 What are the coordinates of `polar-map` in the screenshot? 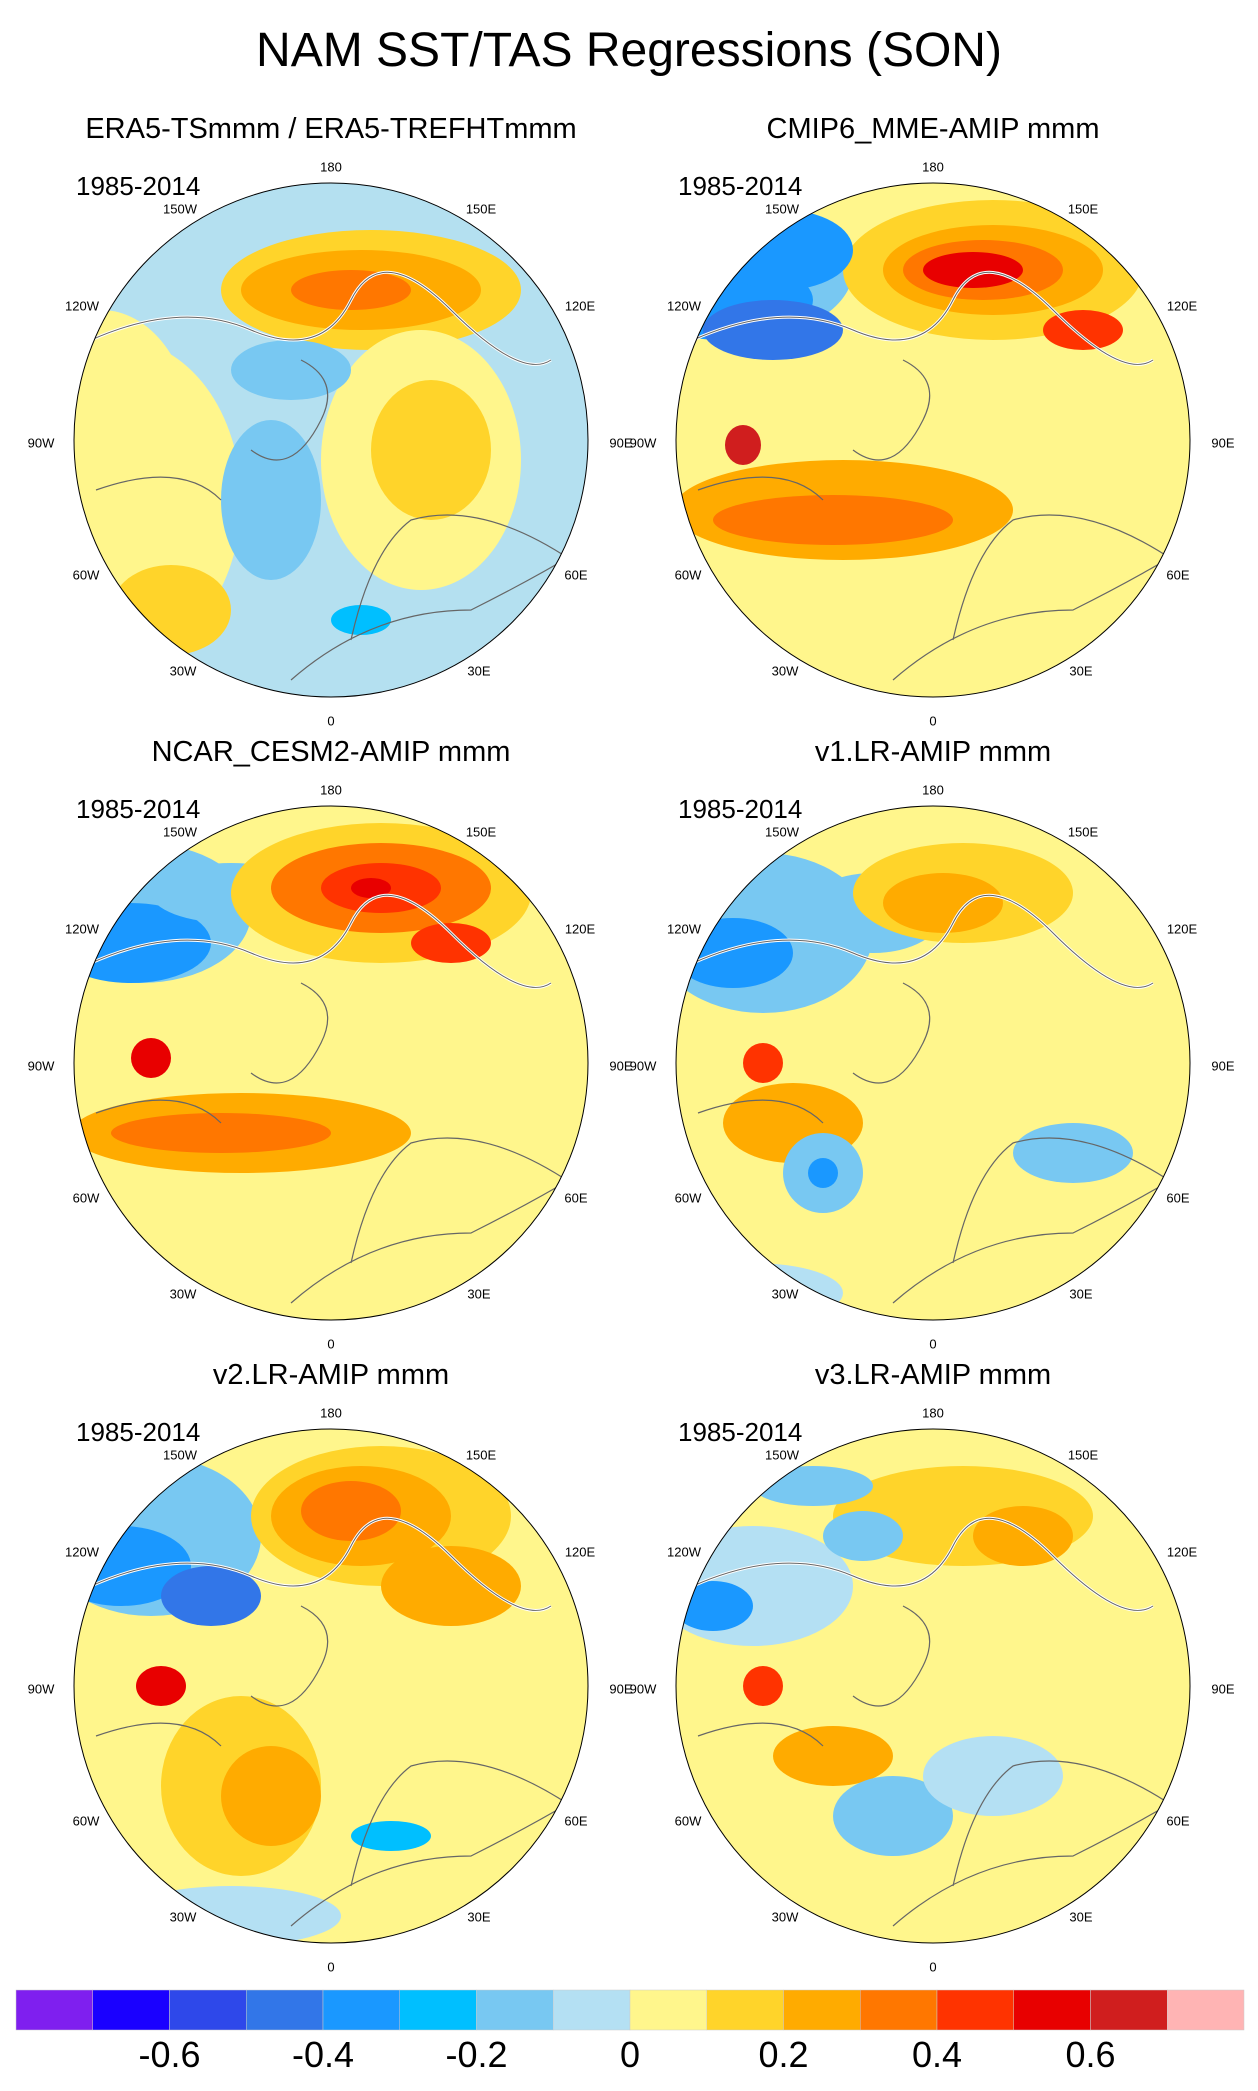 It's located at (933, 1063).